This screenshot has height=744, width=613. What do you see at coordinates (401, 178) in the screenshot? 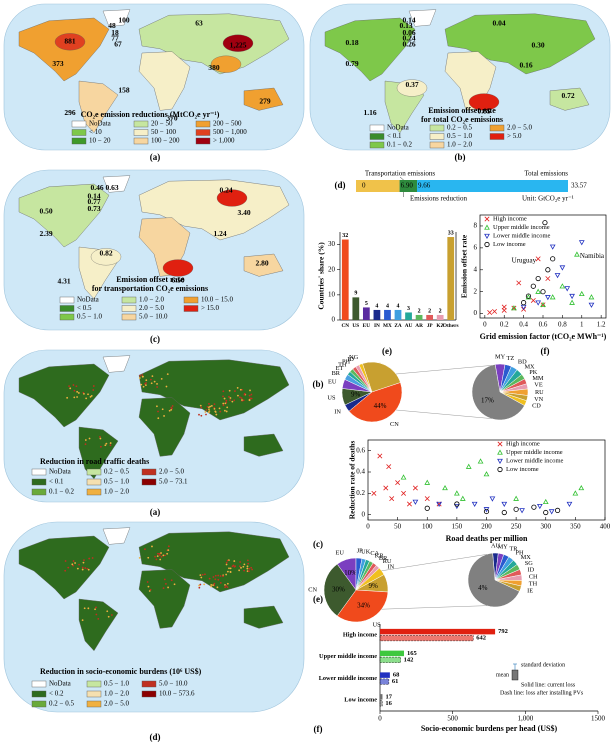
I see `leader` at bounding box center [401, 178].